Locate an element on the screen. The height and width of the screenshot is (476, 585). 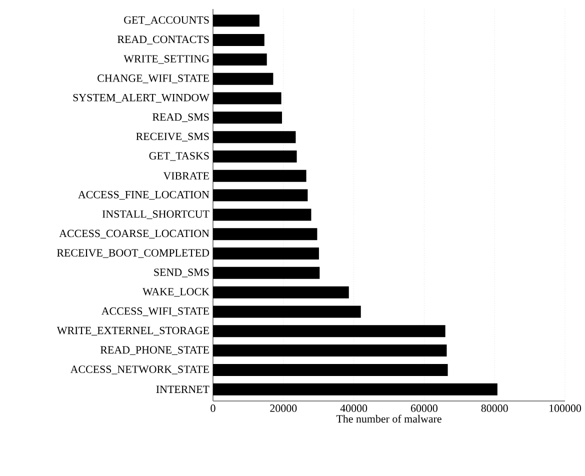
x-axis-title: The number of malware is located at coordinates (389, 418).